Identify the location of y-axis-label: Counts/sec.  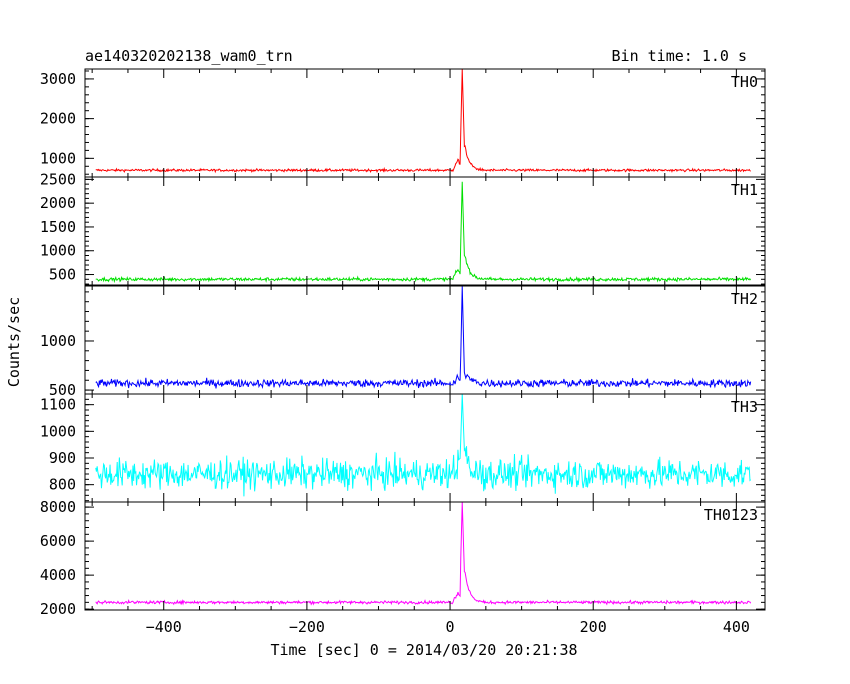
(14, 342).